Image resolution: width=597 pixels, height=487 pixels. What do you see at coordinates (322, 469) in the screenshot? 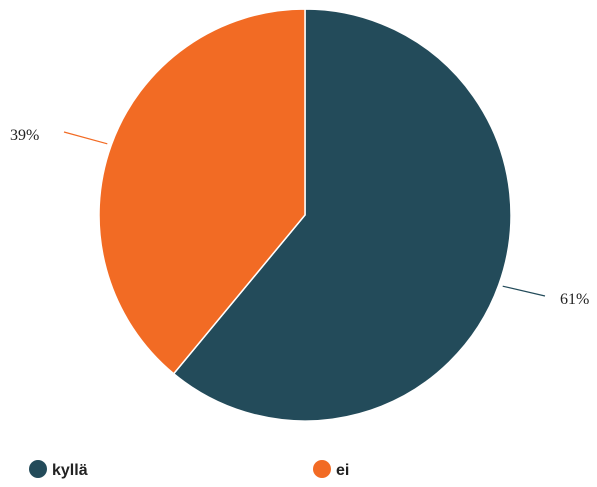
I see `legend-marker-ei` at bounding box center [322, 469].